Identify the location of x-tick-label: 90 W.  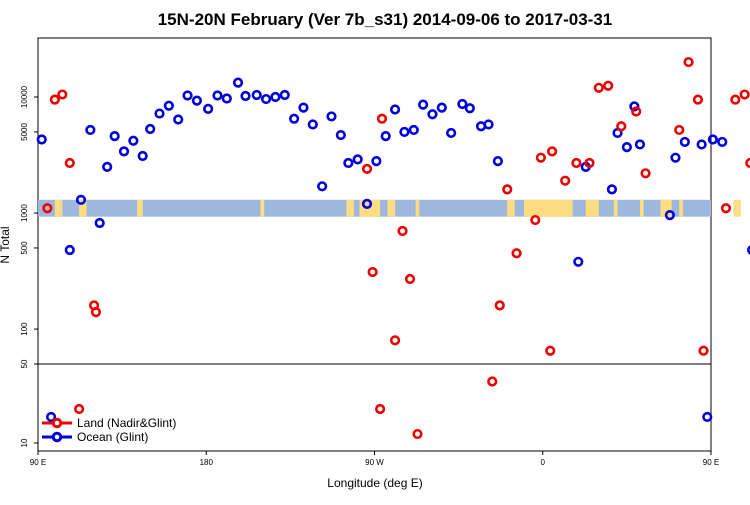
(374, 462).